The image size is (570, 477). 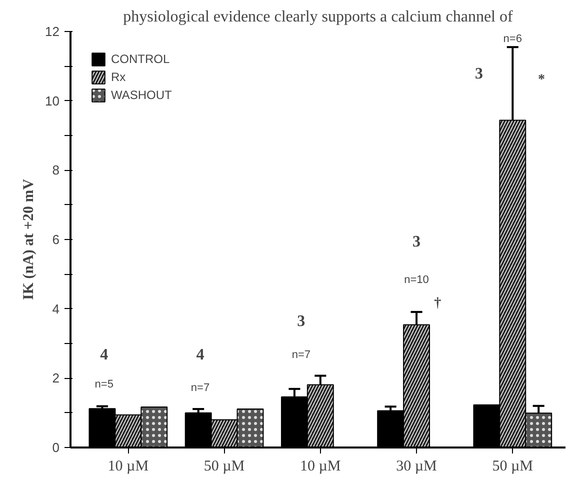 I want to click on legend-label: Rx, so click(x=119, y=77).